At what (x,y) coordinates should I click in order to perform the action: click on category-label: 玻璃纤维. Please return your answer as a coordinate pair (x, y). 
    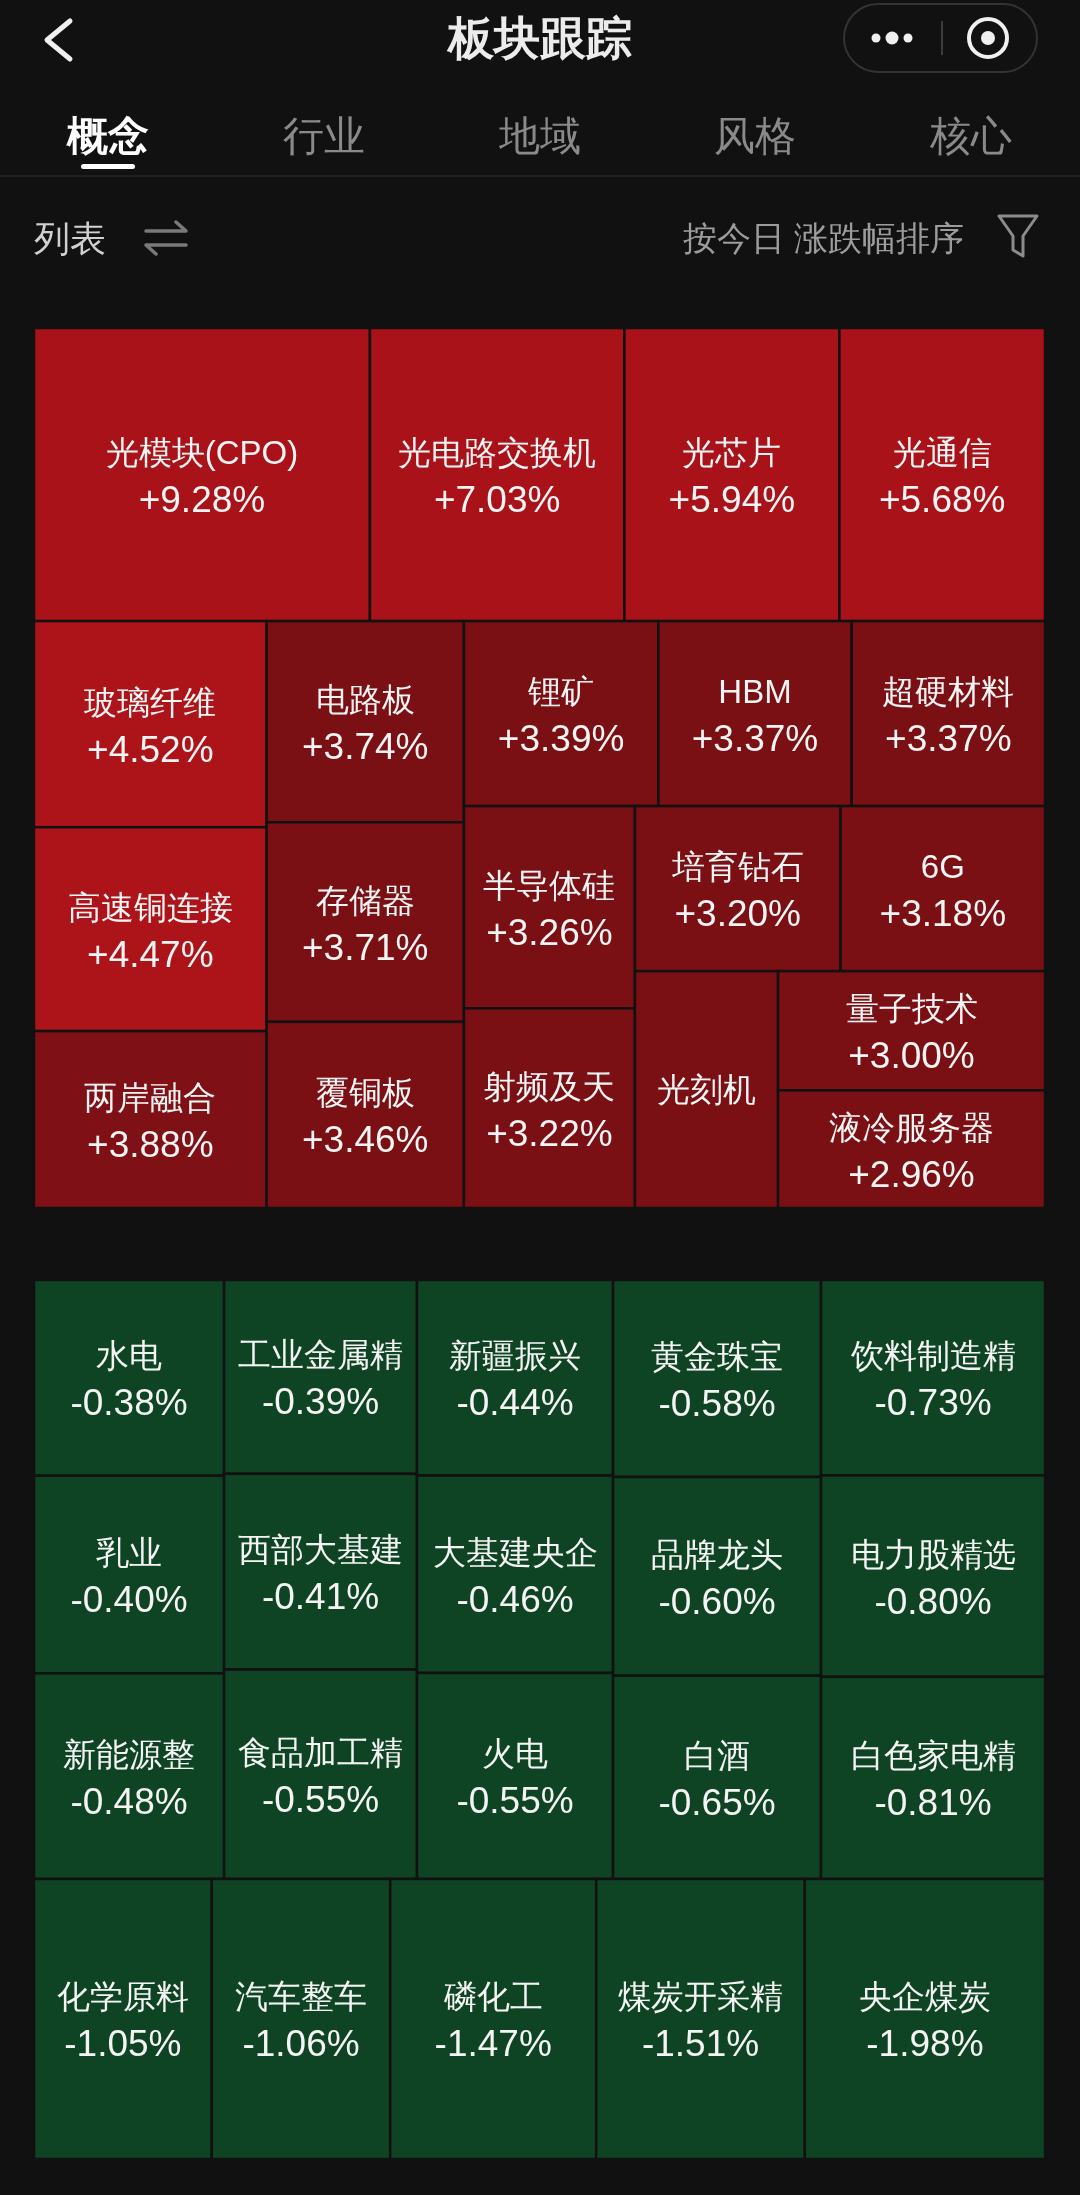
    Looking at the image, I should click on (150, 702).